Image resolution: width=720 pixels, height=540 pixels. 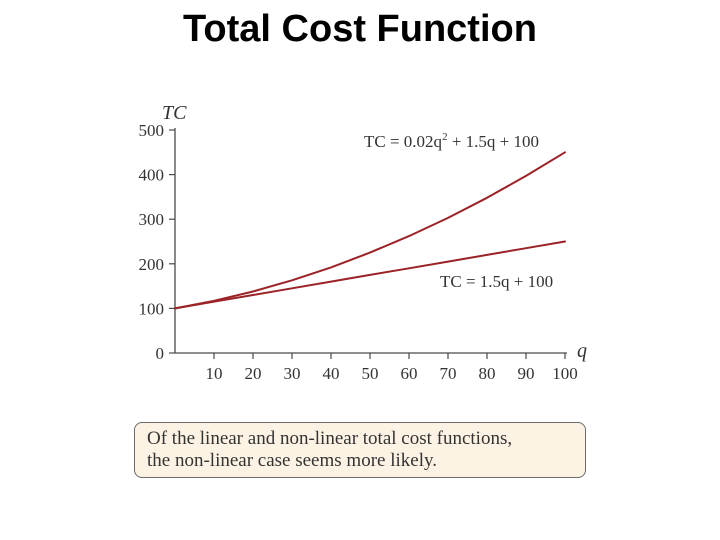 I want to click on linear-cost-label: TC = 1.5q + 100, so click(x=496, y=281).